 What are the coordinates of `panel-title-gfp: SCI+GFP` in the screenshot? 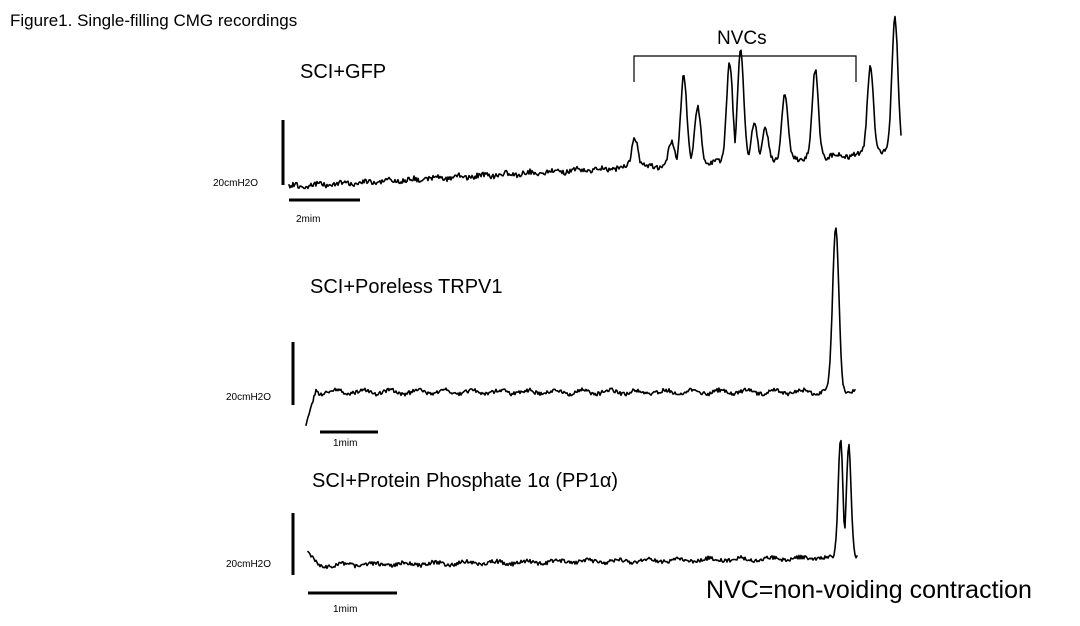 It's located at (343, 72).